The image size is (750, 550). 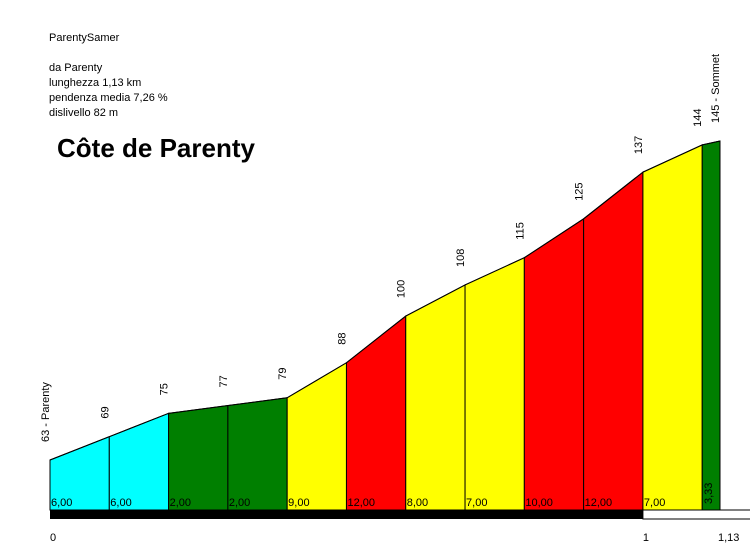 What do you see at coordinates (105, 412) in the screenshot?
I see `elevation-label: 69` at bounding box center [105, 412].